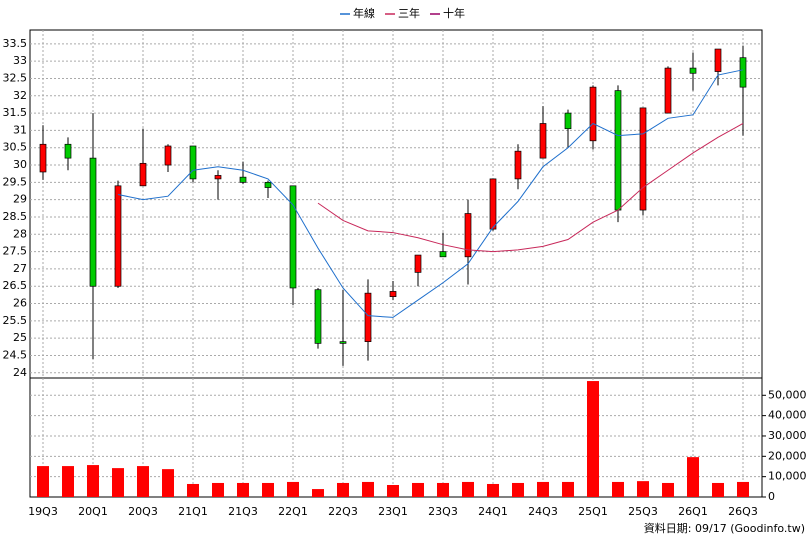 The width and height of the screenshot is (808, 540). I want to click on y-tick-label: 30, so click(20, 164).